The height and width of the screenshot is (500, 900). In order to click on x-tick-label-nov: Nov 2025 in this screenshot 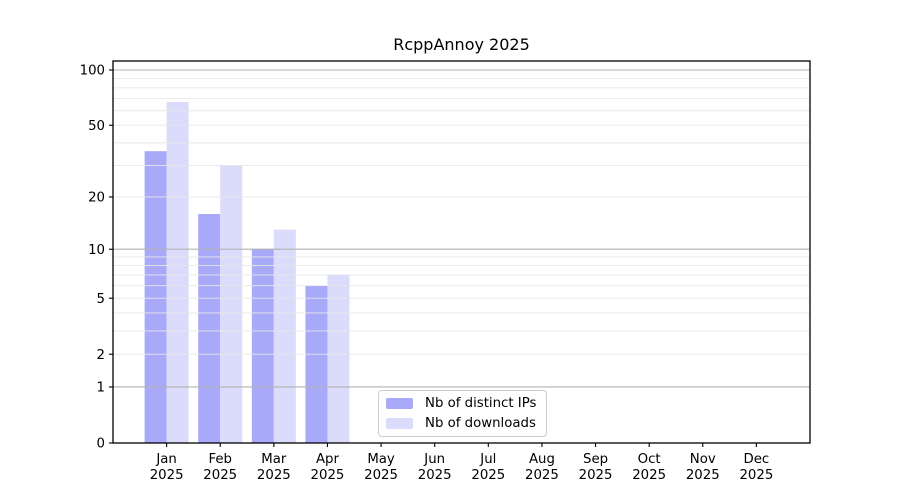, I will do `click(703, 467)`.